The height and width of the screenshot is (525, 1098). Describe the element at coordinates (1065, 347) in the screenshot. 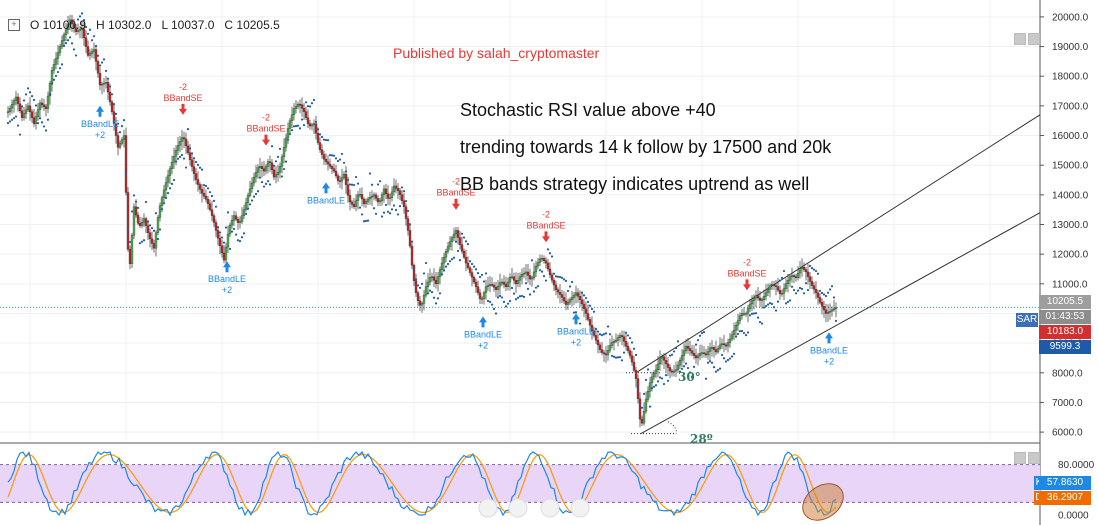

I see `band-value-tag: 9599.3` at that location.